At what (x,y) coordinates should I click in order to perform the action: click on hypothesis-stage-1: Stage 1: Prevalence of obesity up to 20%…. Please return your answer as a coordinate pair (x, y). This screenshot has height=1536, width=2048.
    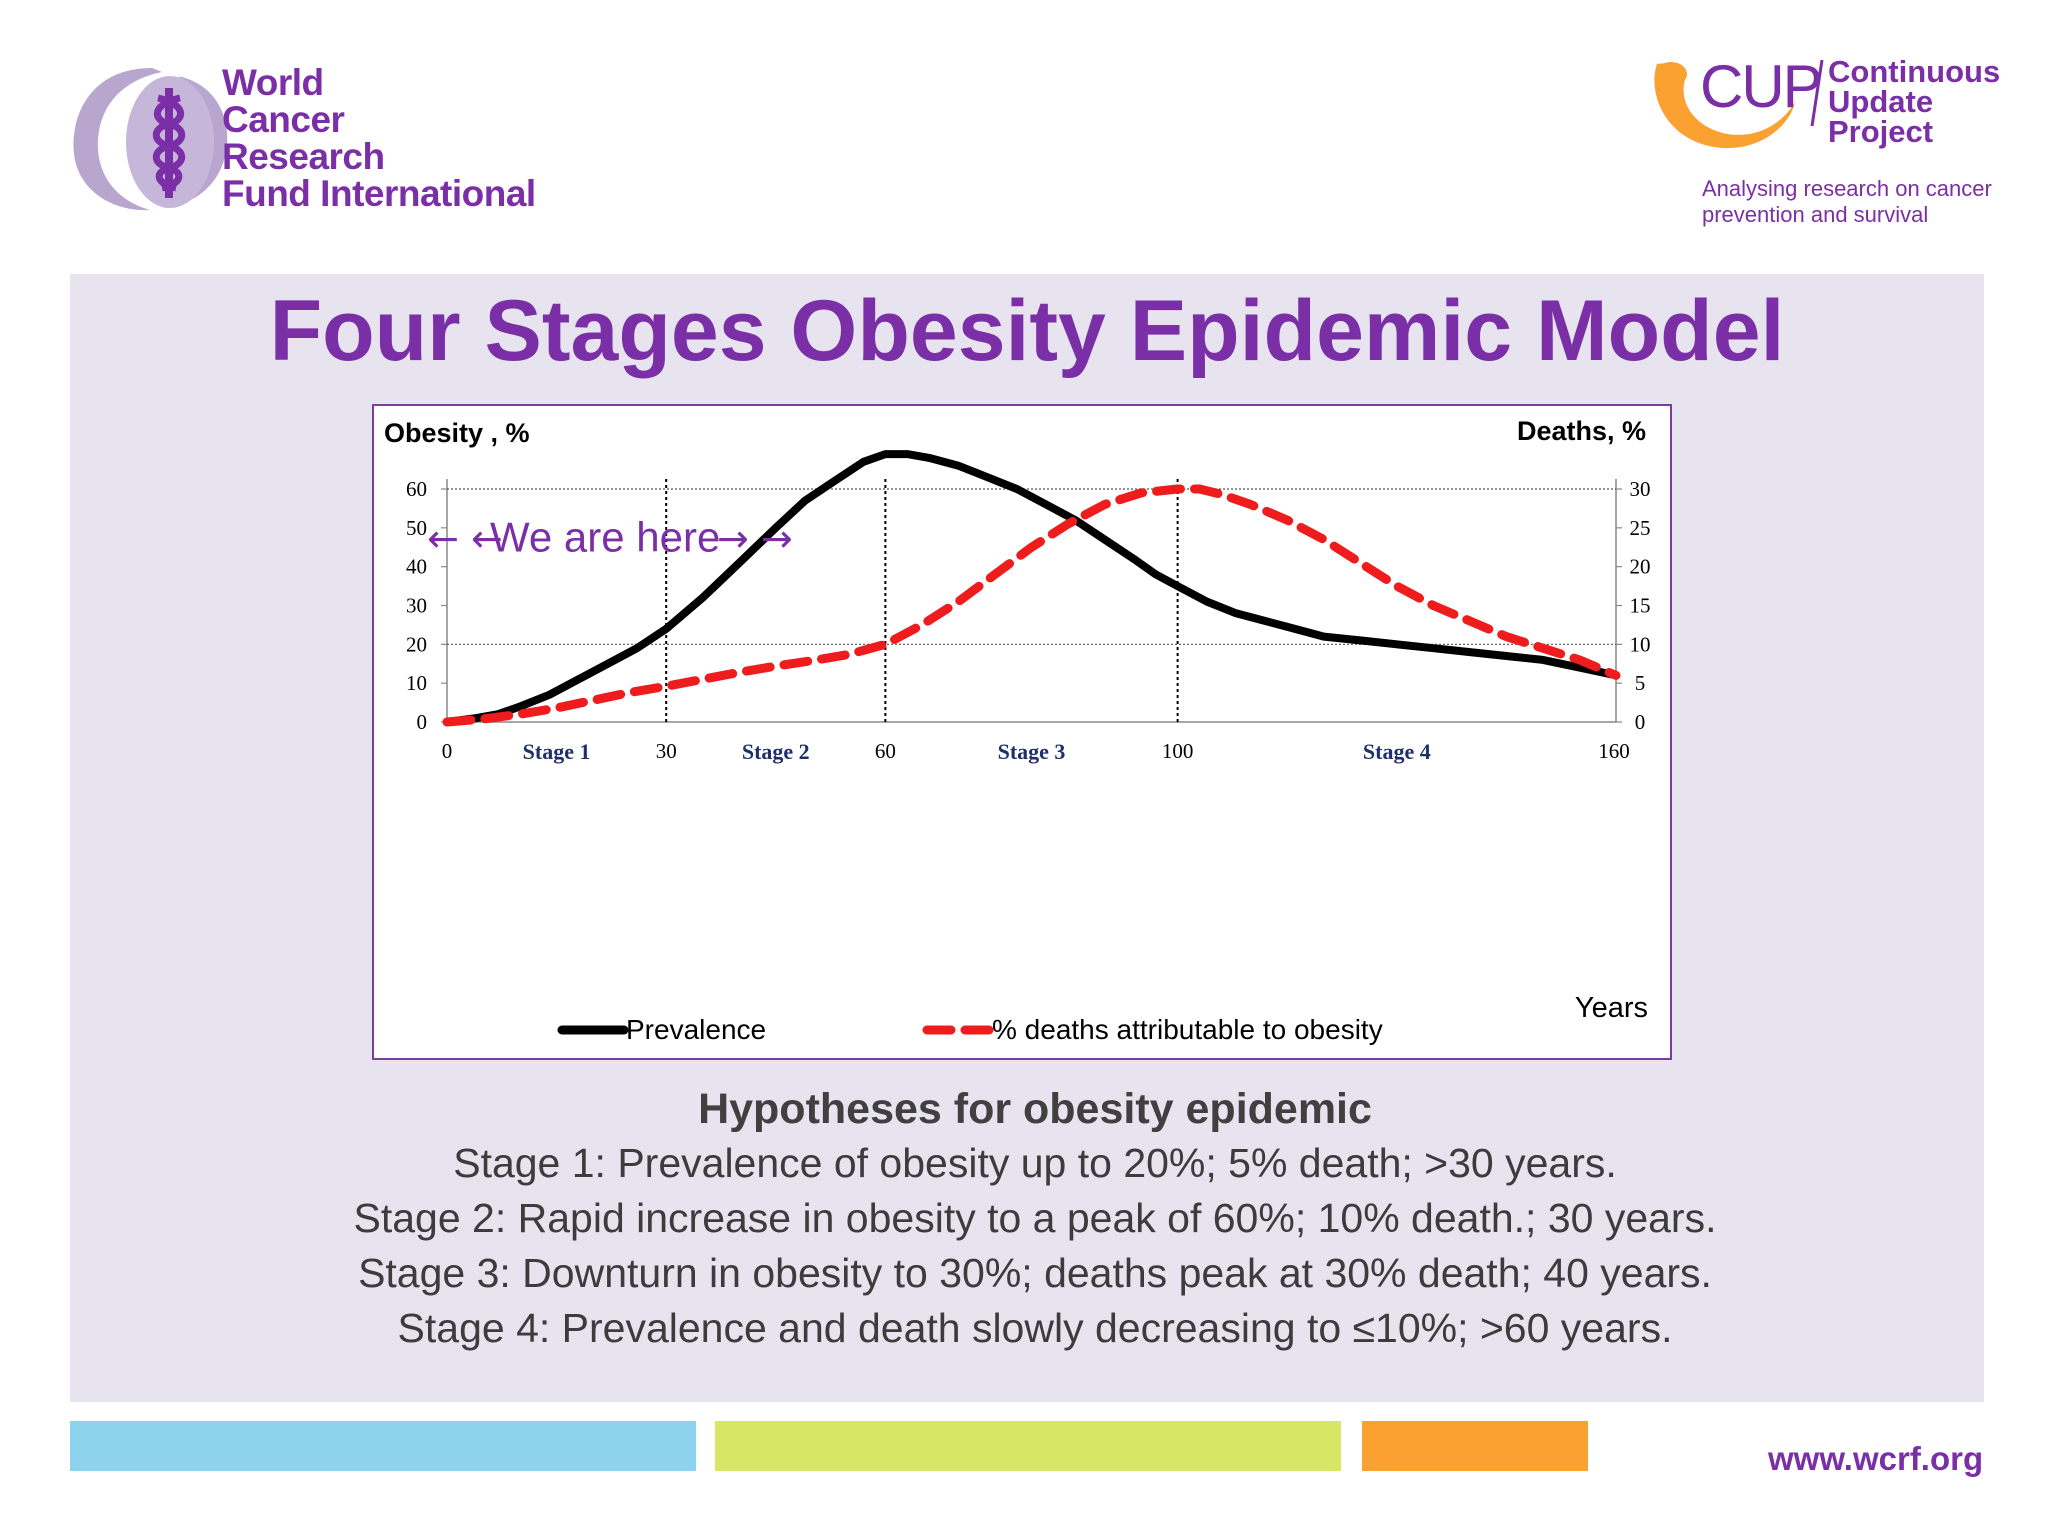
    Looking at the image, I should click on (1035, 1163).